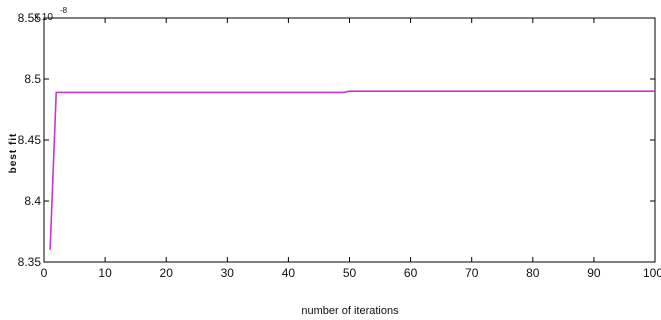  Describe the element at coordinates (44, 273) in the screenshot. I see `x-tick-label: 0` at that location.